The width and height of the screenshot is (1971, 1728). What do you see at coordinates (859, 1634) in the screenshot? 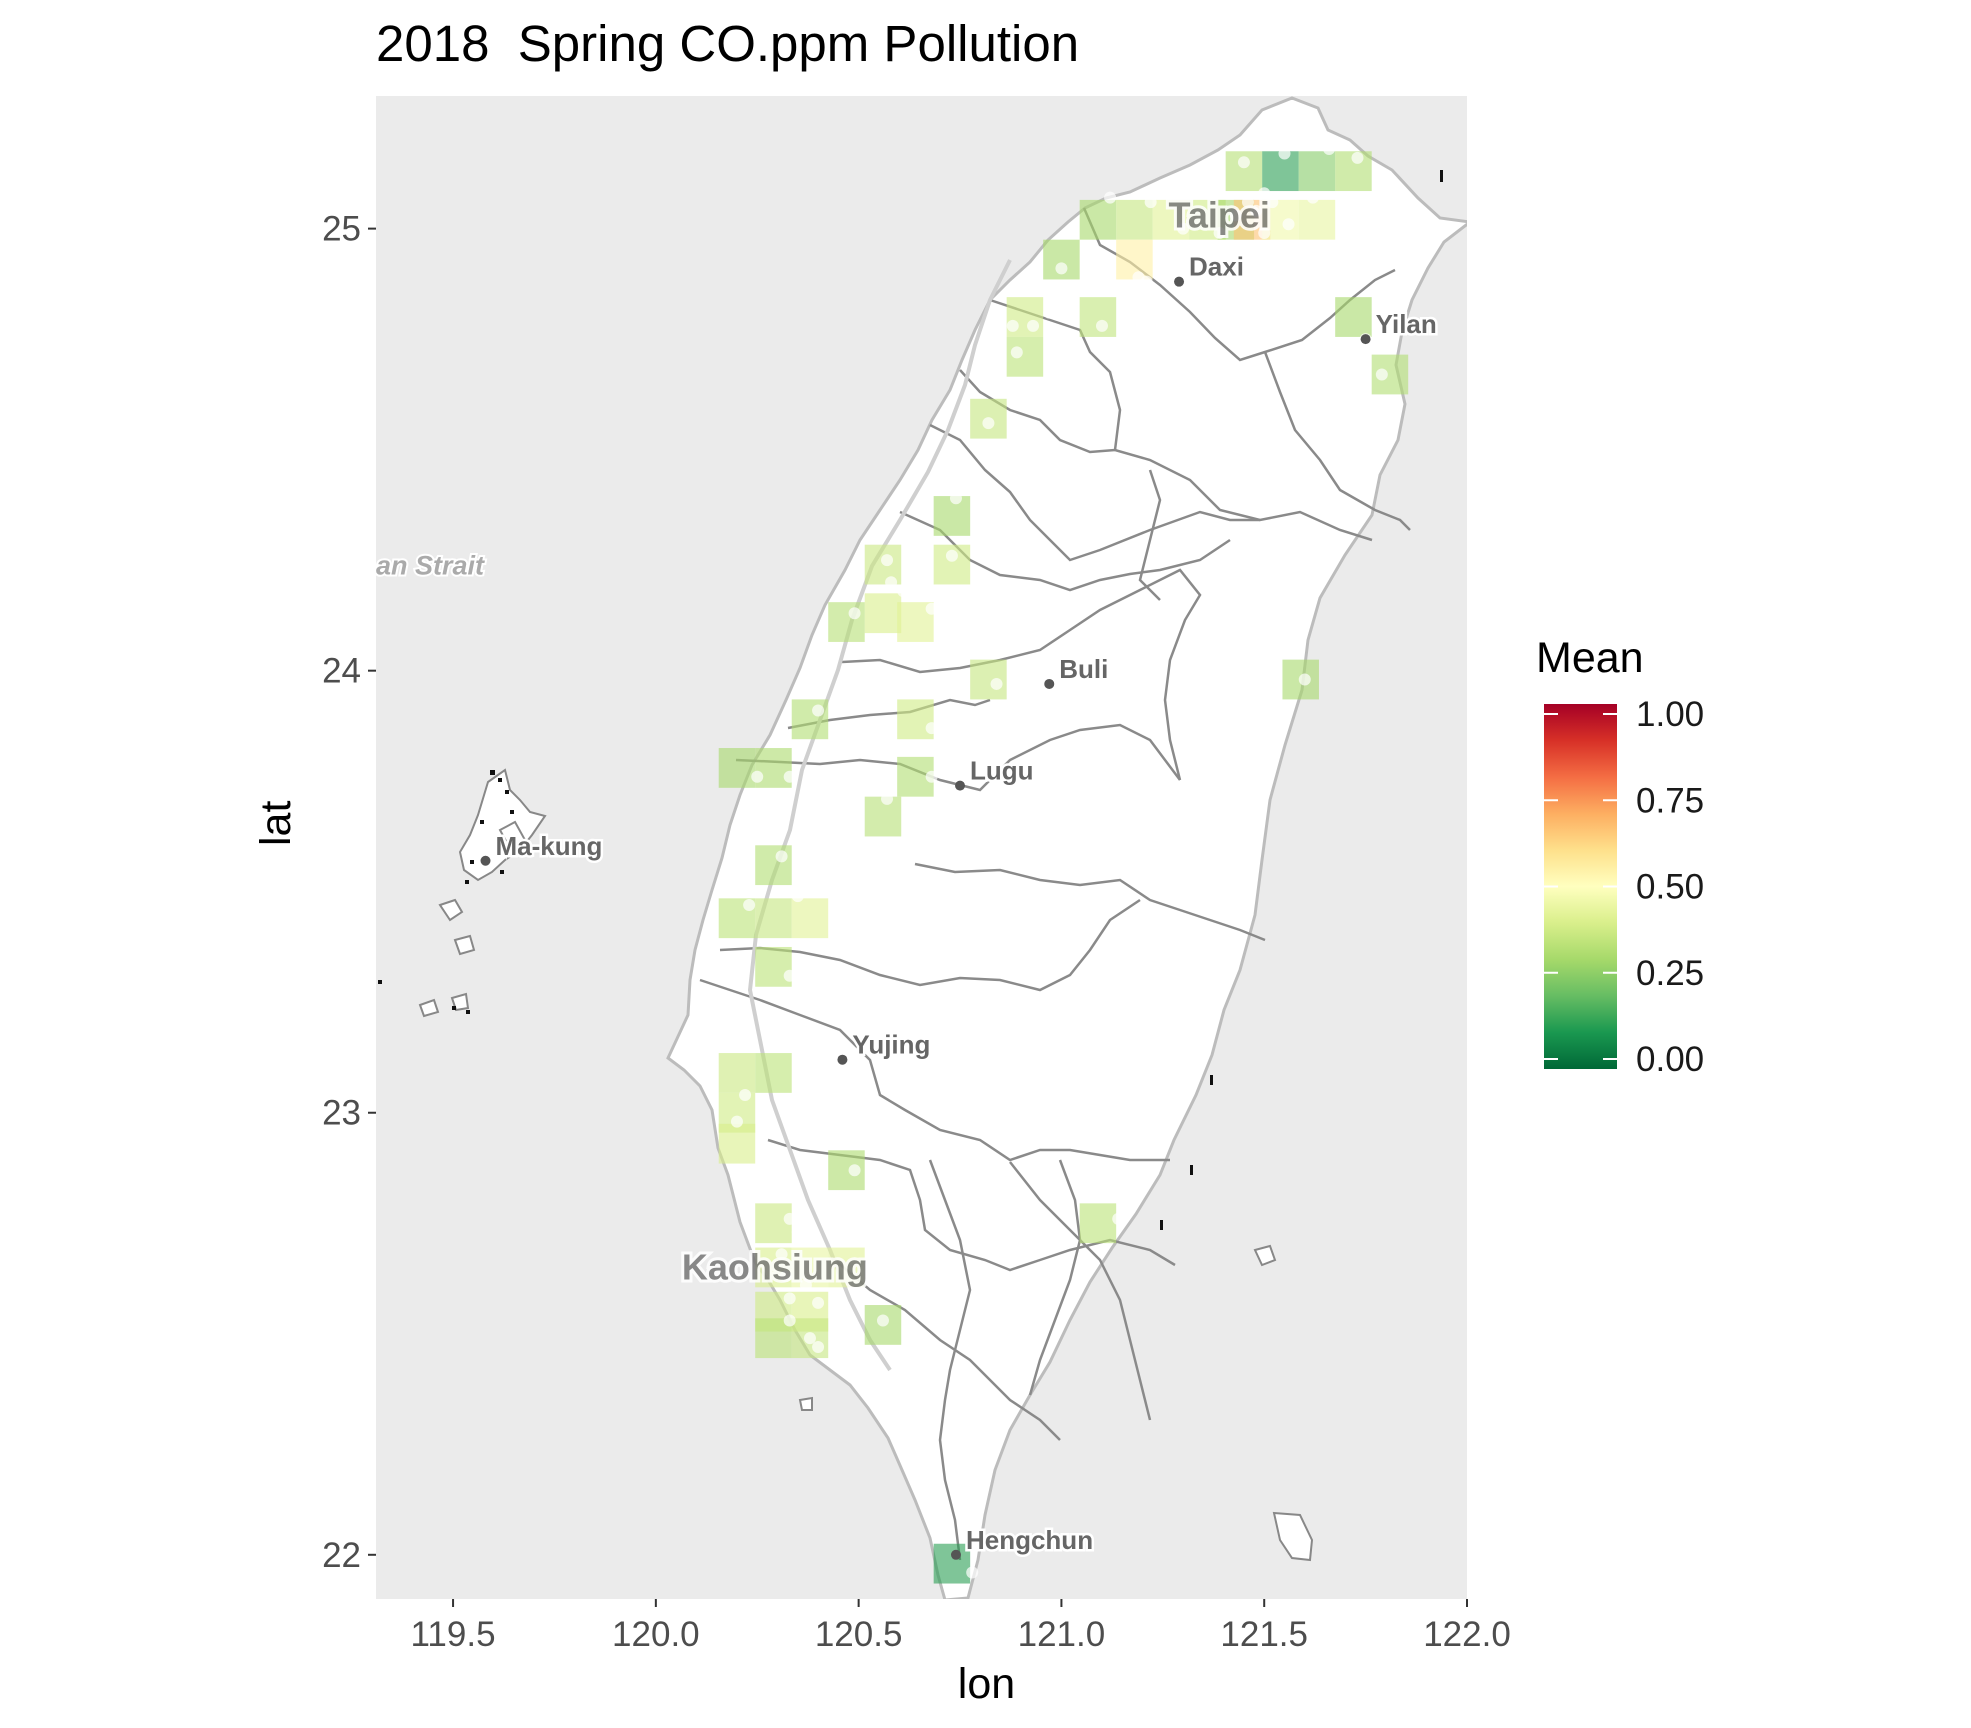
I see `x-tick-label: 120.5` at bounding box center [859, 1634].